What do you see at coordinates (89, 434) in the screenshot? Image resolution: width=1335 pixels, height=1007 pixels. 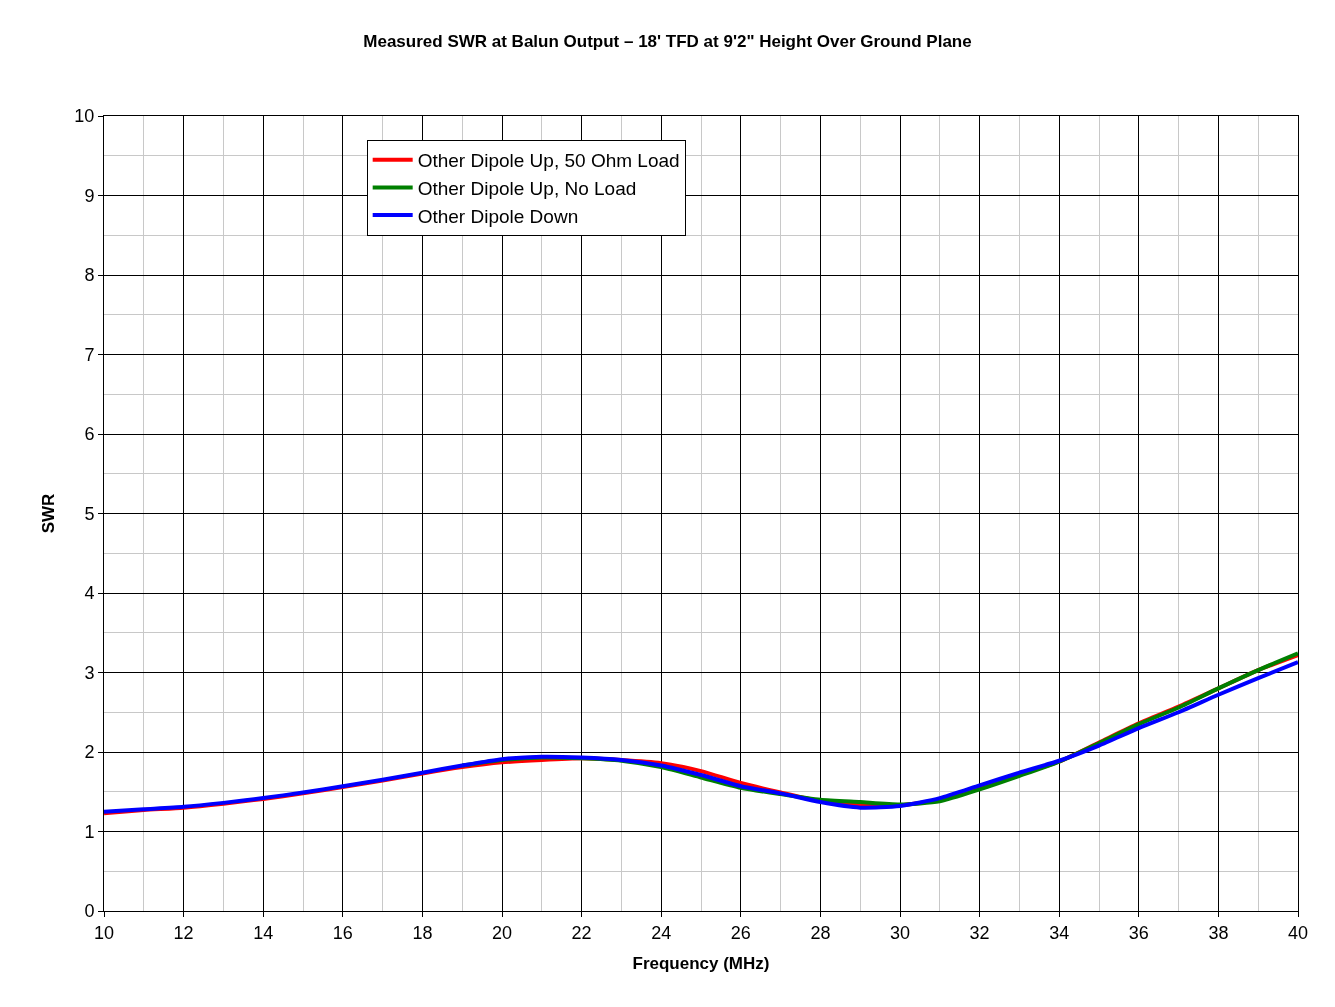 I see `y-tick-label: 6` at bounding box center [89, 434].